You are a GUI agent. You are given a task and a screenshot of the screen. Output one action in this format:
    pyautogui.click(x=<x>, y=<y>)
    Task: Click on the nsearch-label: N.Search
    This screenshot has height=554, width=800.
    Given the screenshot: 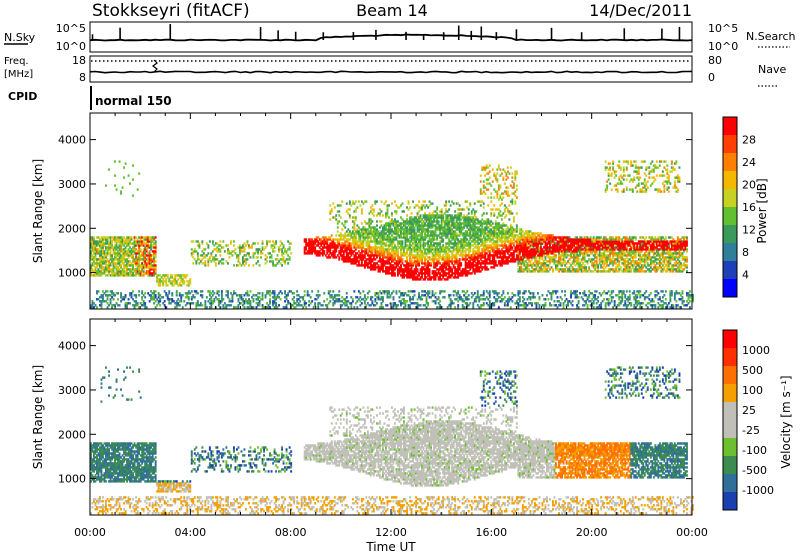 What is the action you would take?
    pyautogui.click(x=771, y=36)
    